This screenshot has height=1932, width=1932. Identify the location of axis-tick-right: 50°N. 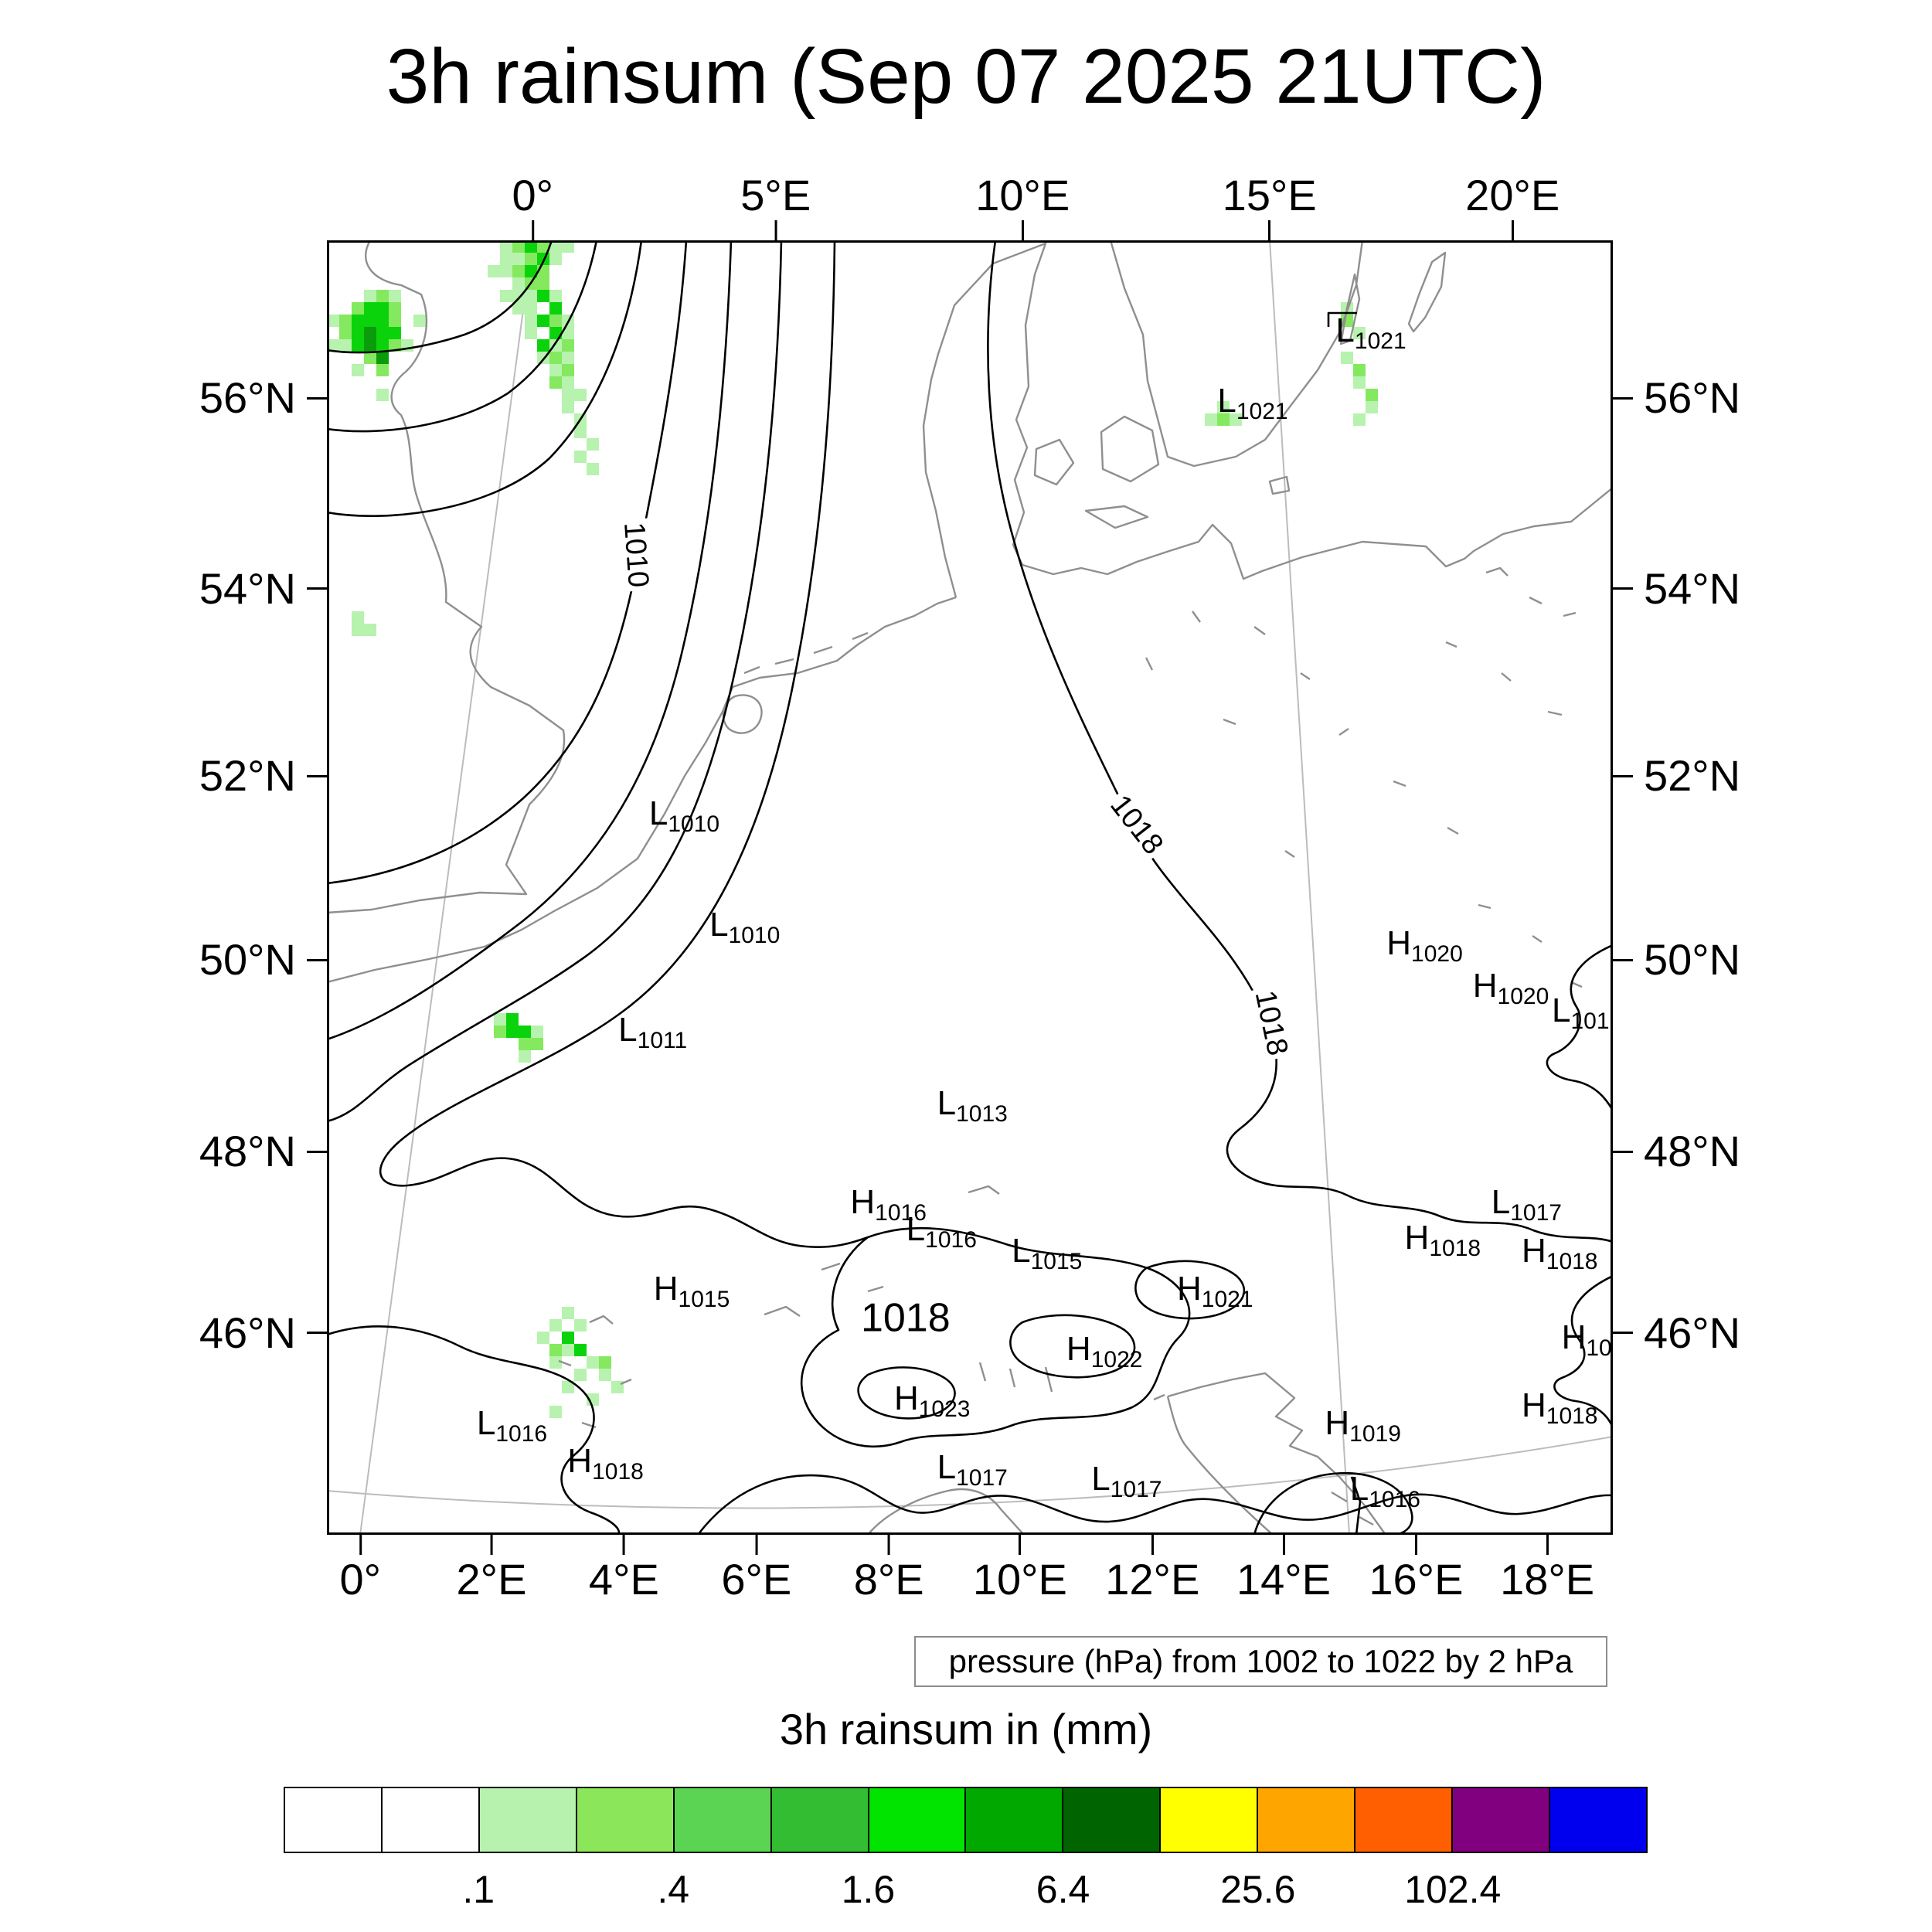
(1676, 960).